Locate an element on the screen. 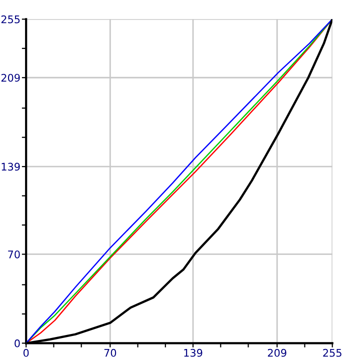  y-tick-label: 139 is located at coordinates (11, 166).